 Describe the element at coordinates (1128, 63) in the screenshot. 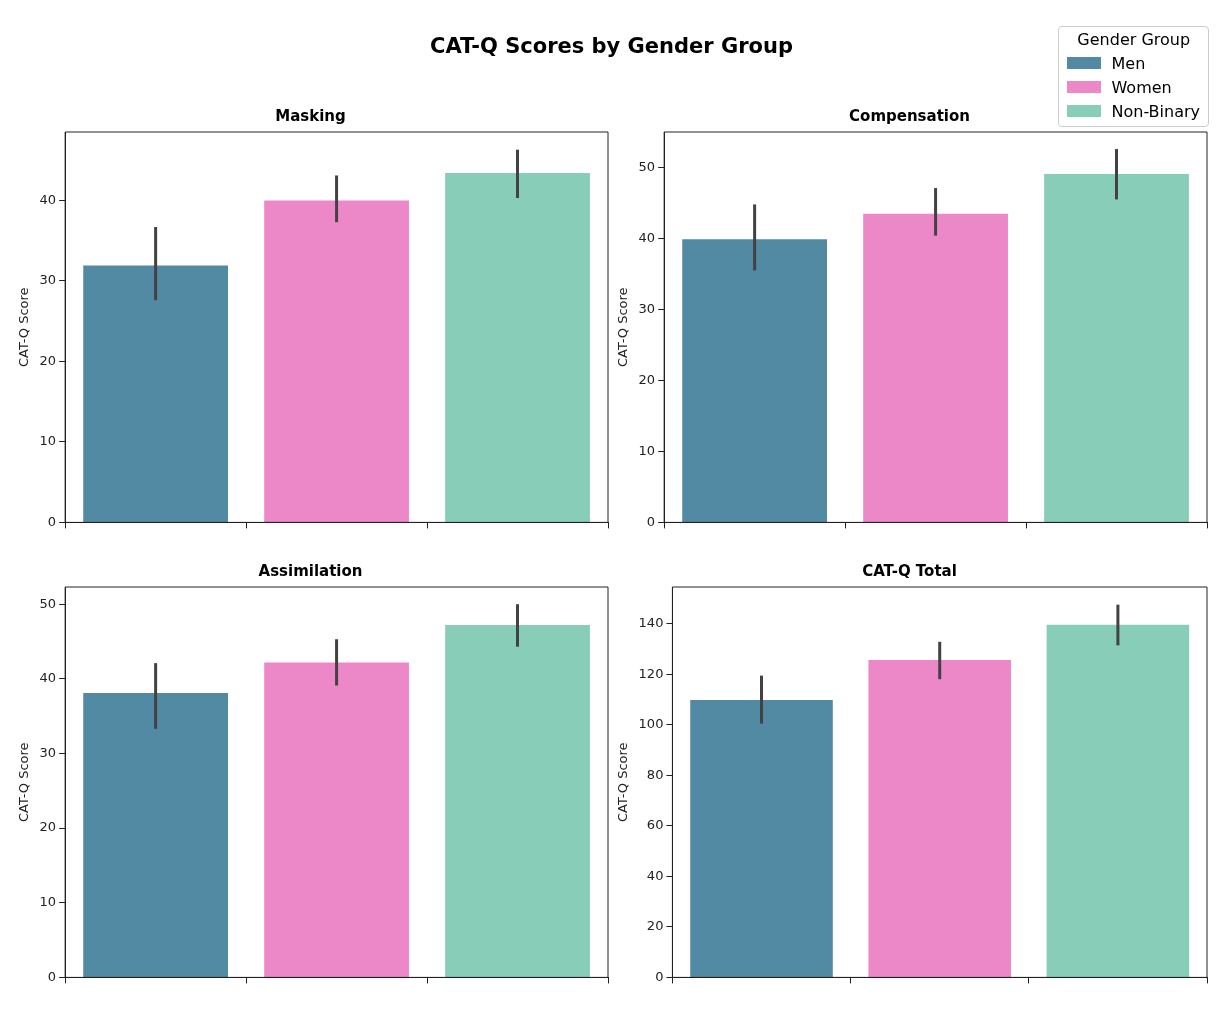

I see `legend-label: Men` at that location.